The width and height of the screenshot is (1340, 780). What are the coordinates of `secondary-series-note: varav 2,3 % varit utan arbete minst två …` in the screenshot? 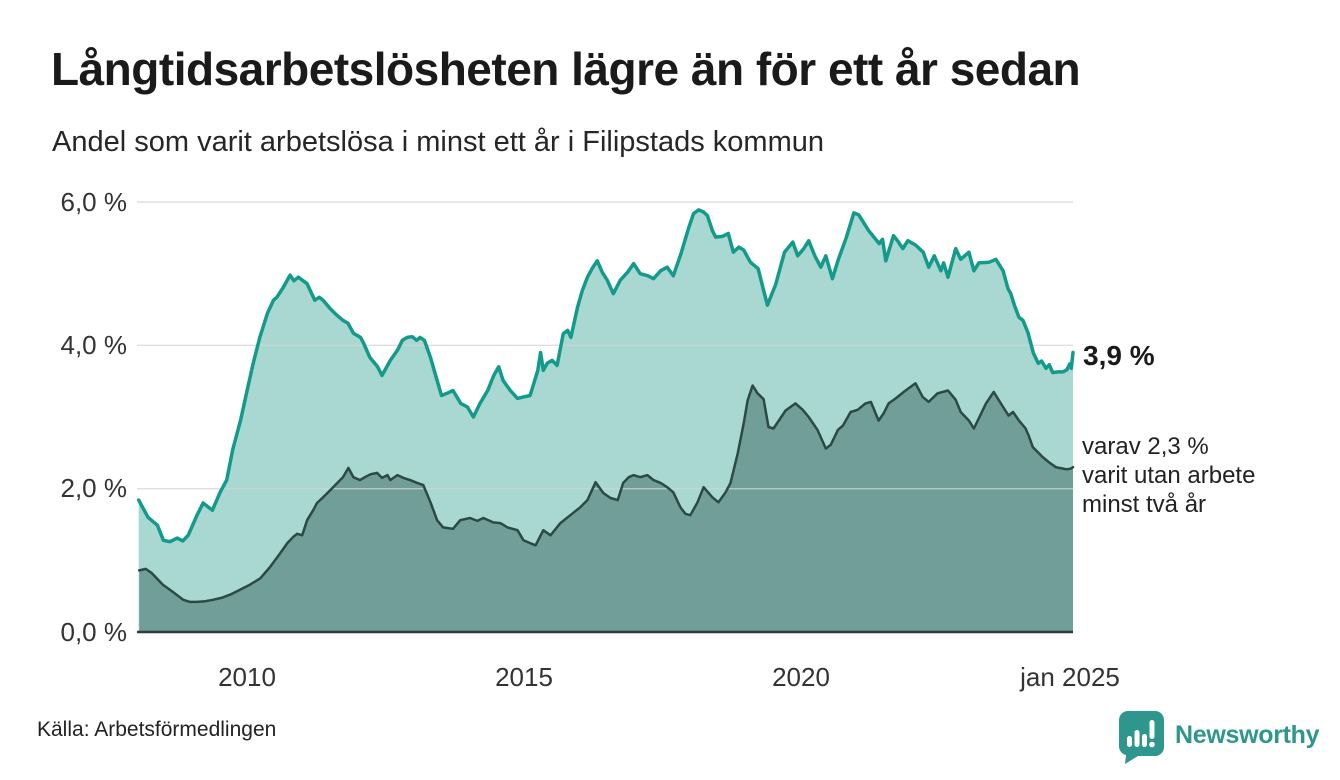 It's located at (1168, 475).